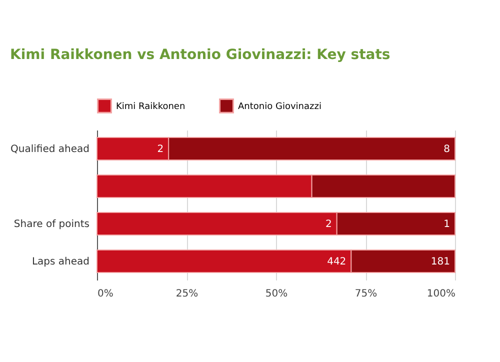 The height and width of the screenshot is (362, 500). Describe the element at coordinates (106, 294) in the screenshot. I see `x-tick-label: 0%` at that location.